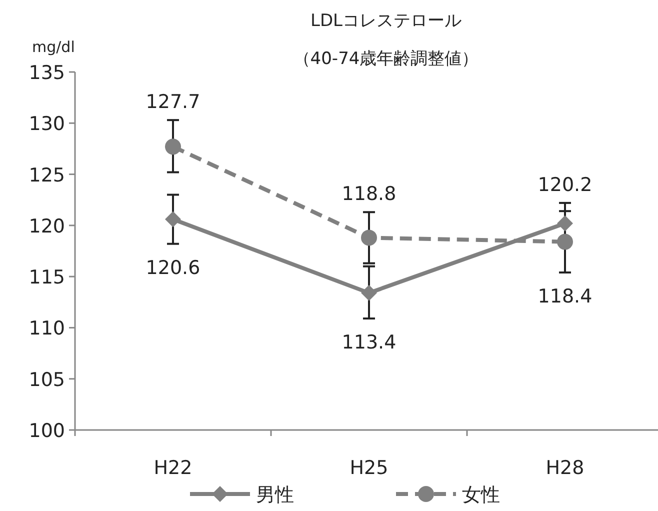 This screenshot has height=511, width=658. Describe the element at coordinates (386, 59) in the screenshot. I see `chart-subtitle: （40-74歳年齢調整値）` at that location.